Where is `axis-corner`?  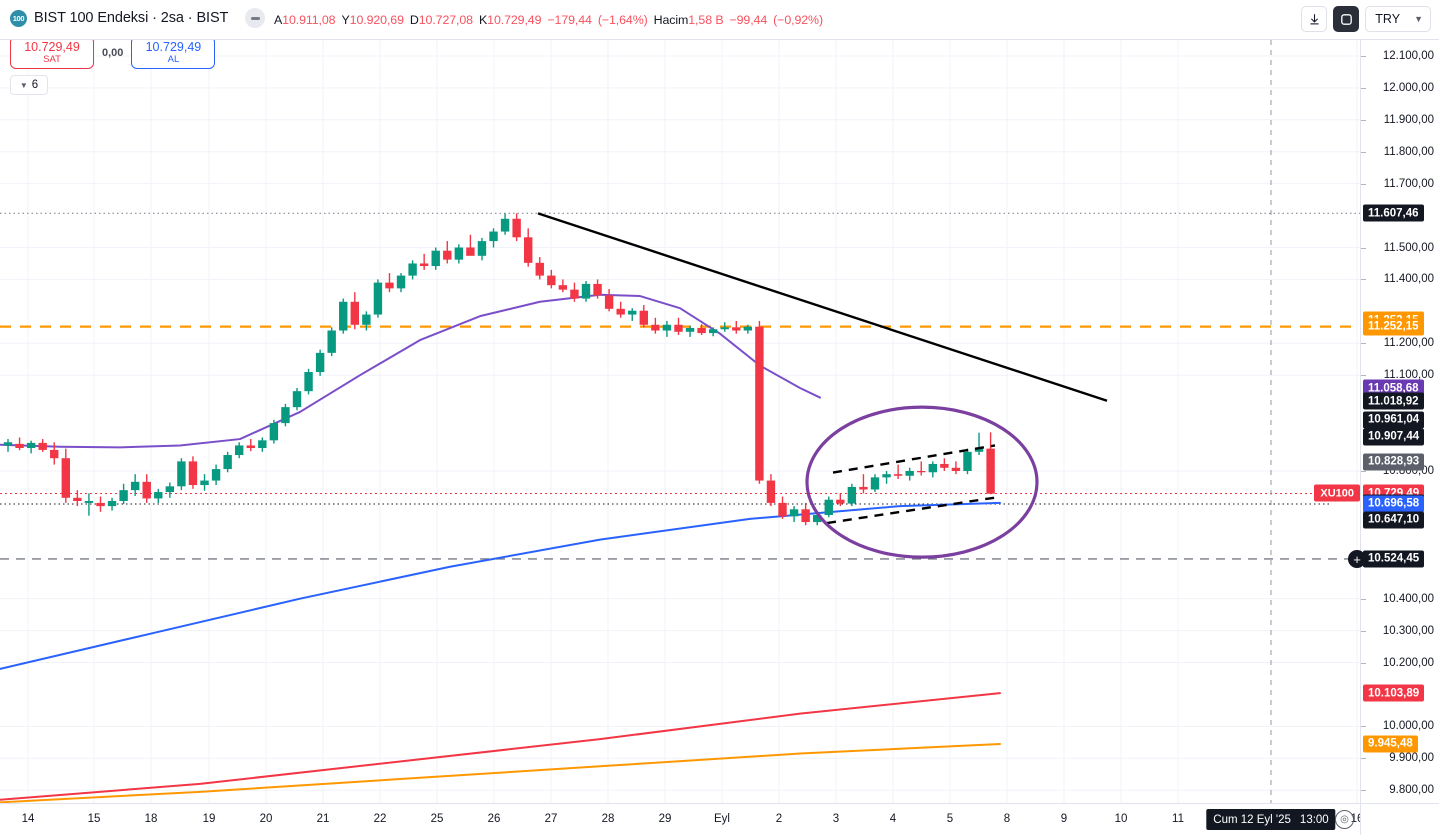
axis-corner is located at coordinates (1399, 819).